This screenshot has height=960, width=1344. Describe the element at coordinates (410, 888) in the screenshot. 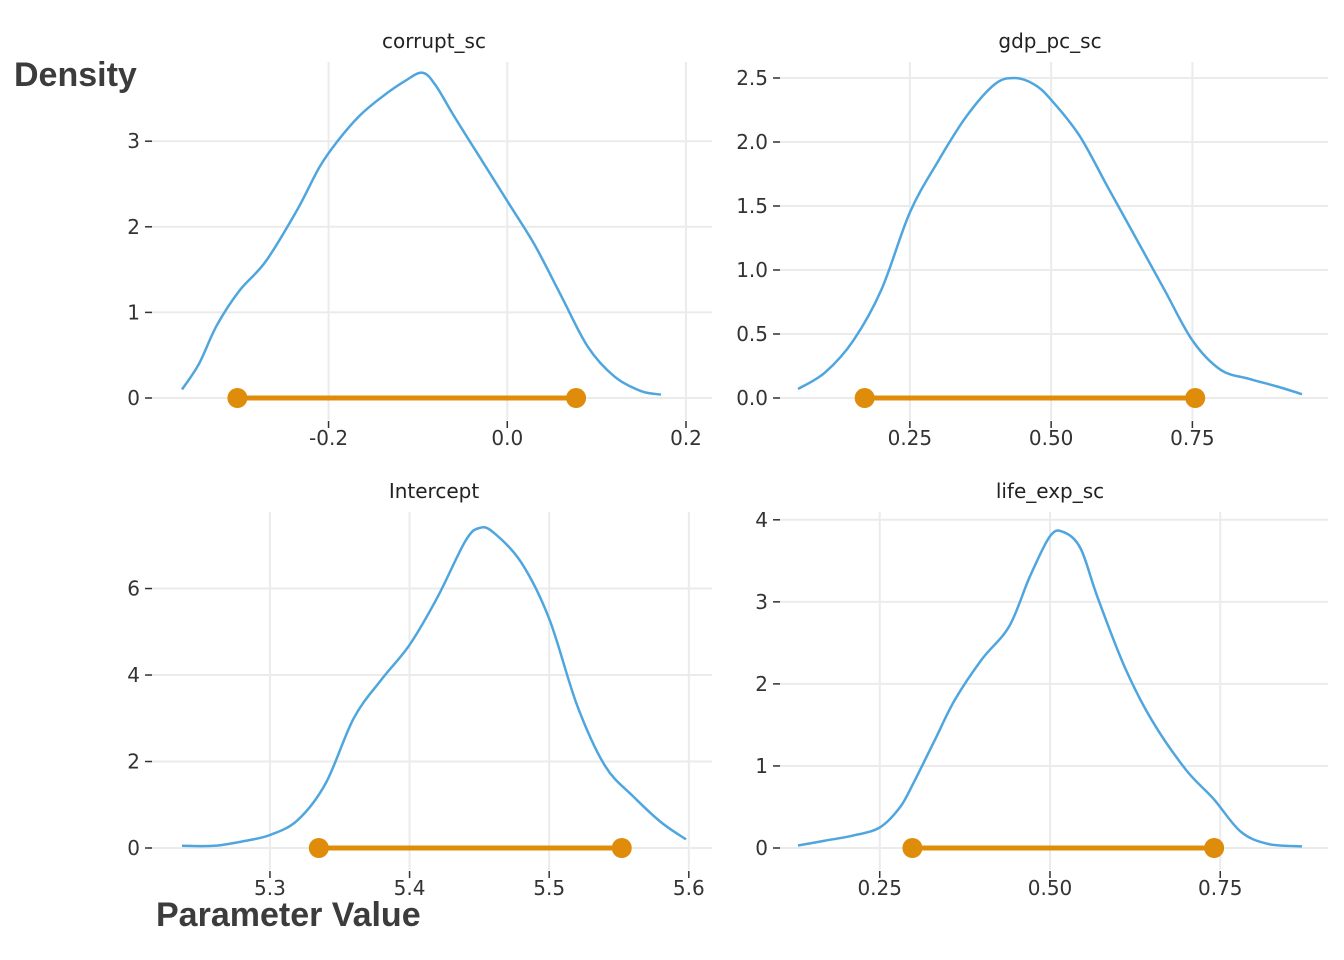

I see `panel-3-xtick-label: 5.4` at that location.